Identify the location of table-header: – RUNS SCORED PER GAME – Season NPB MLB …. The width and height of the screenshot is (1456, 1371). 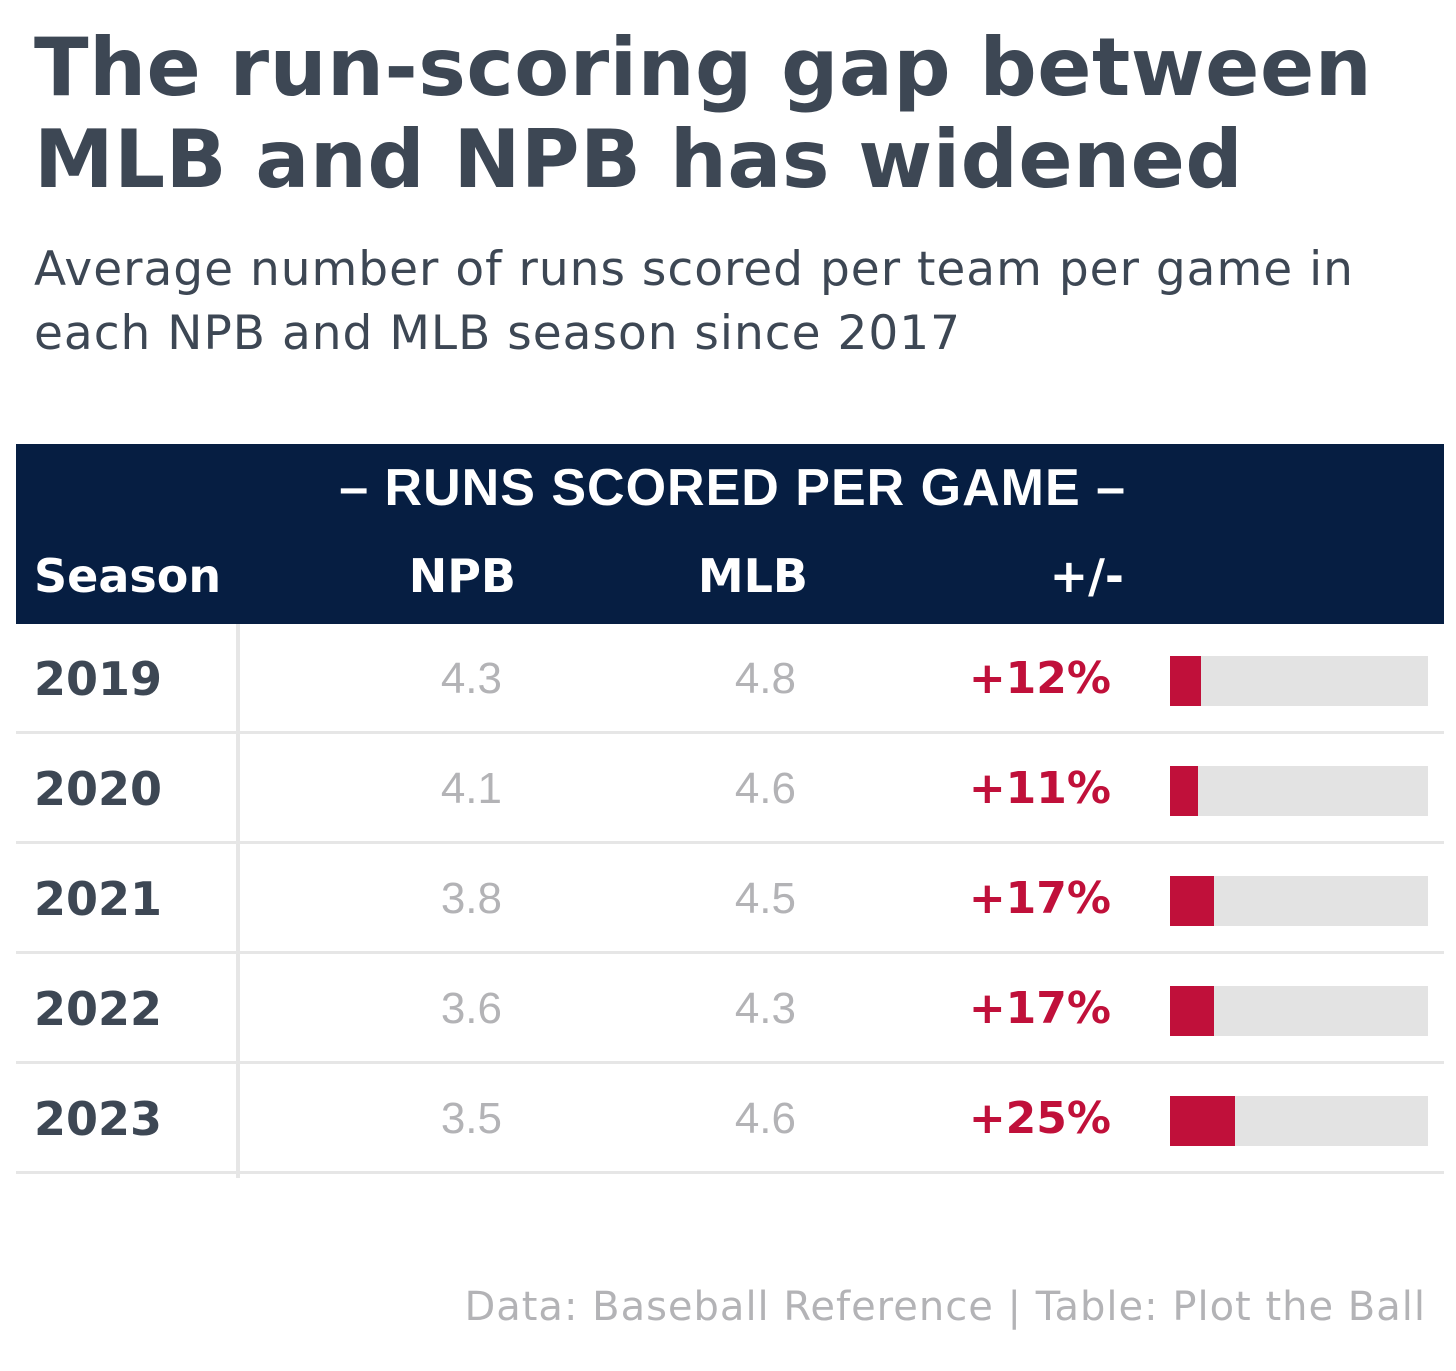
(730, 534).